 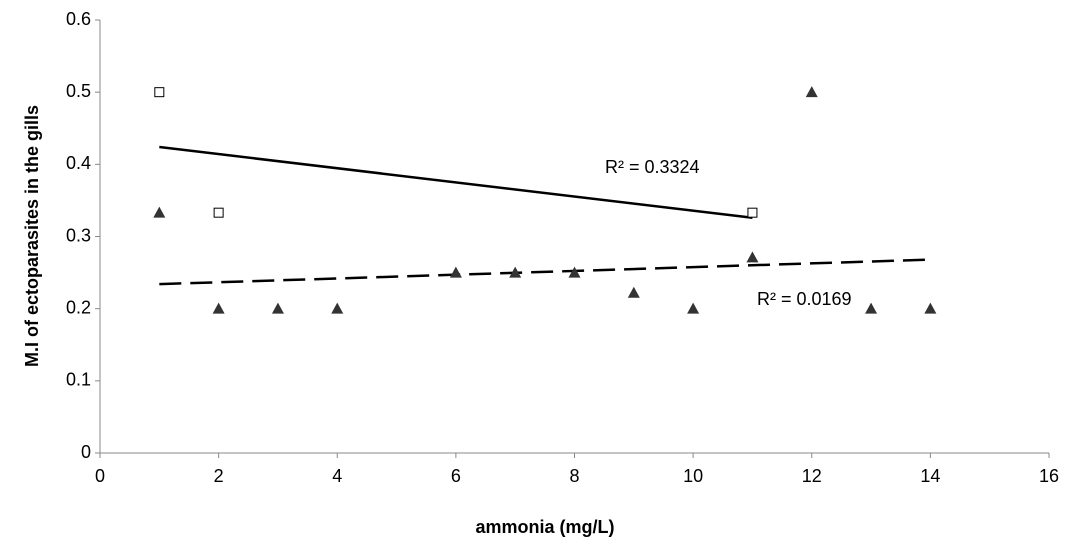 What do you see at coordinates (1049, 476) in the screenshot?
I see `x-tick-label: 16` at bounding box center [1049, 476].